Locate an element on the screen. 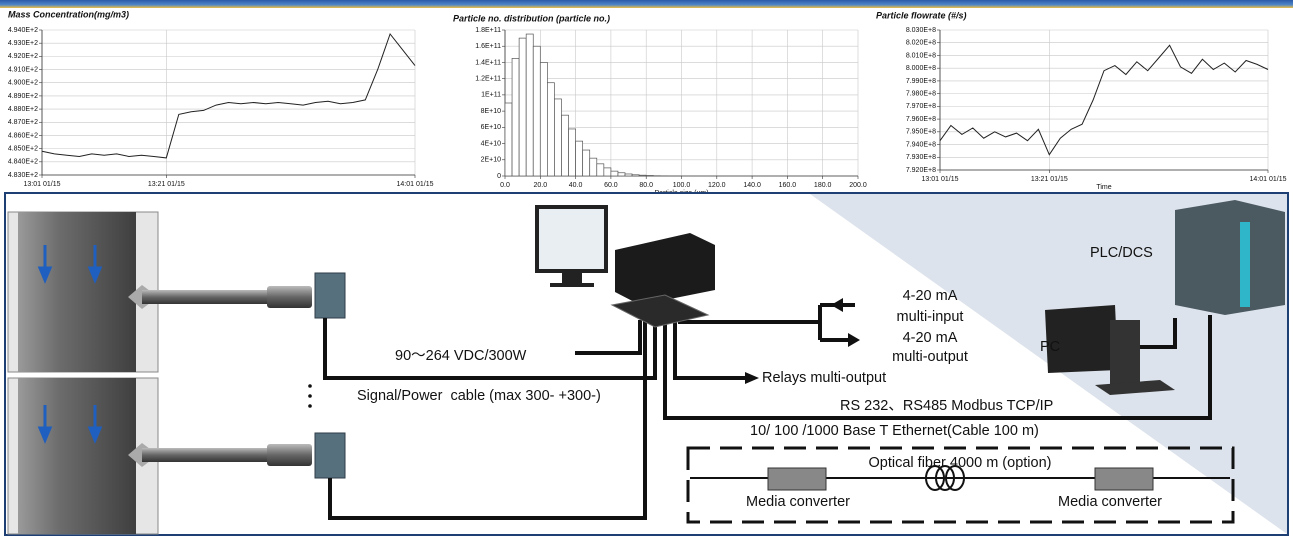 The height and width of the screenshot is (537, 1293). y-tick-label: 7.990E+8 is located at coordinates (921, 81).